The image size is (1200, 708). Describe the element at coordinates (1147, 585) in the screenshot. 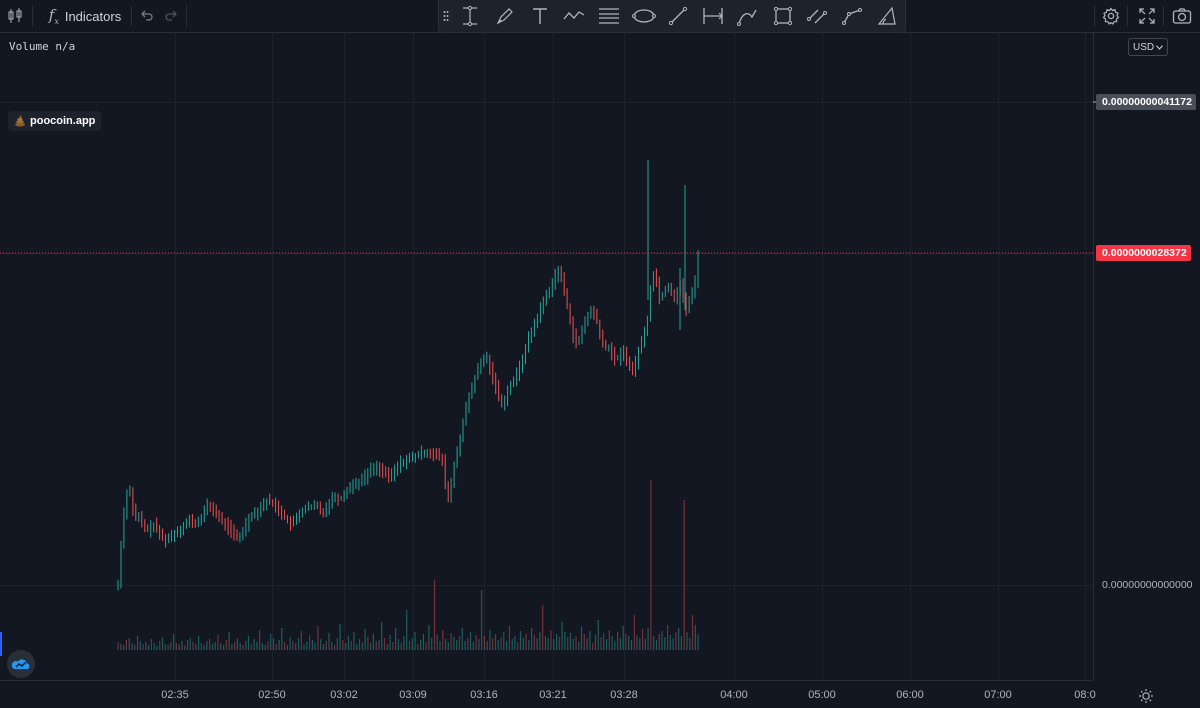

I see `zero-price-label: 0.00000000000000` at that location.